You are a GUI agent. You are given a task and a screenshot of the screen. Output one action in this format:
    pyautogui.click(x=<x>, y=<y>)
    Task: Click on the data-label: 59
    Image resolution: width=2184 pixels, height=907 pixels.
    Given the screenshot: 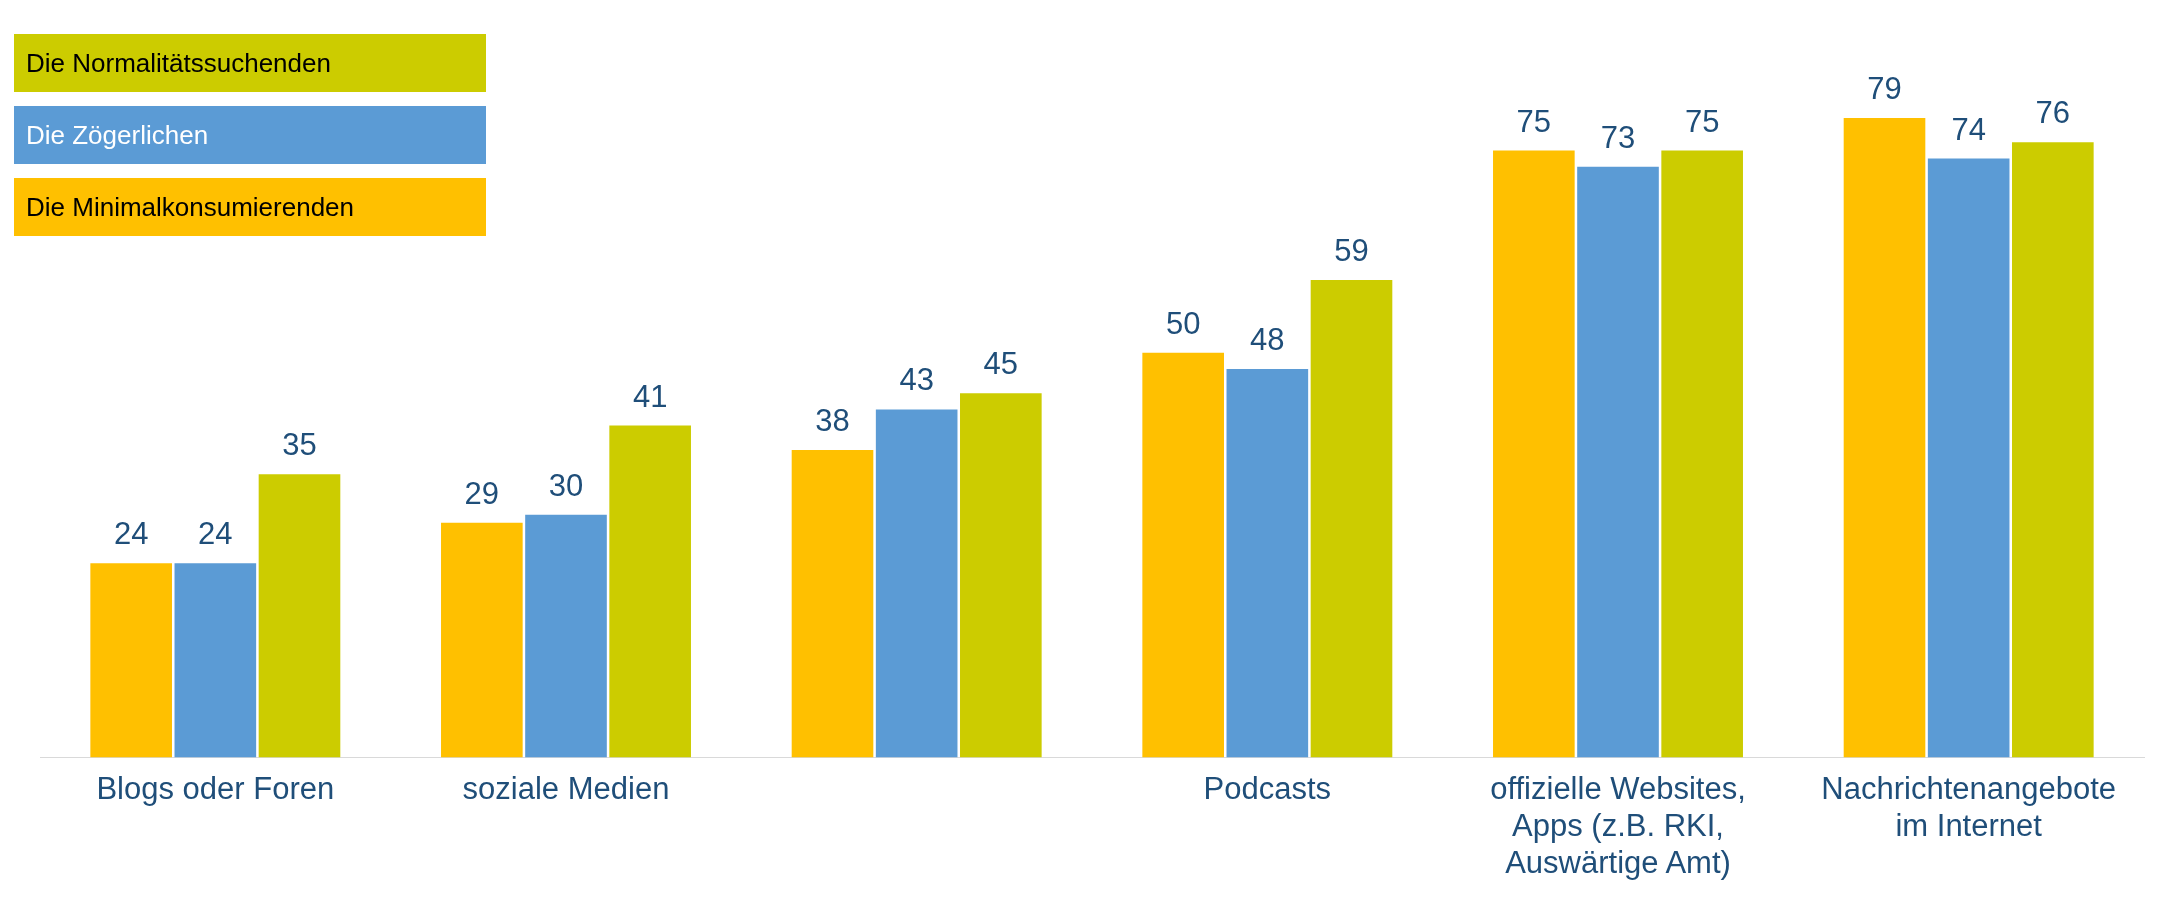 What is the action you would take?
    pyautogui.click(x=1351, y=250)
    